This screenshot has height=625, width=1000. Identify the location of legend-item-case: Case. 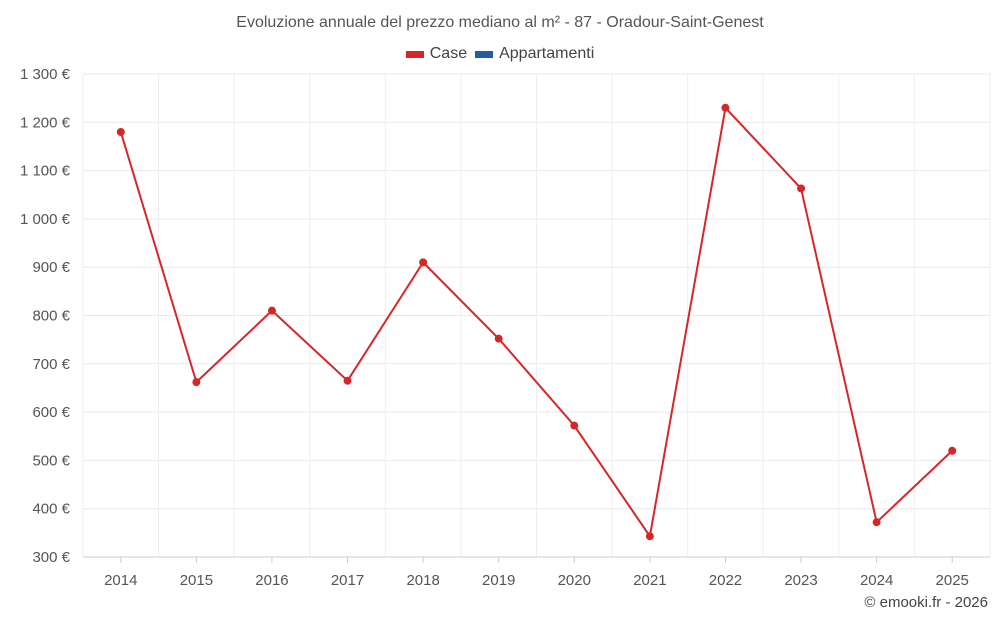
(436, 54).